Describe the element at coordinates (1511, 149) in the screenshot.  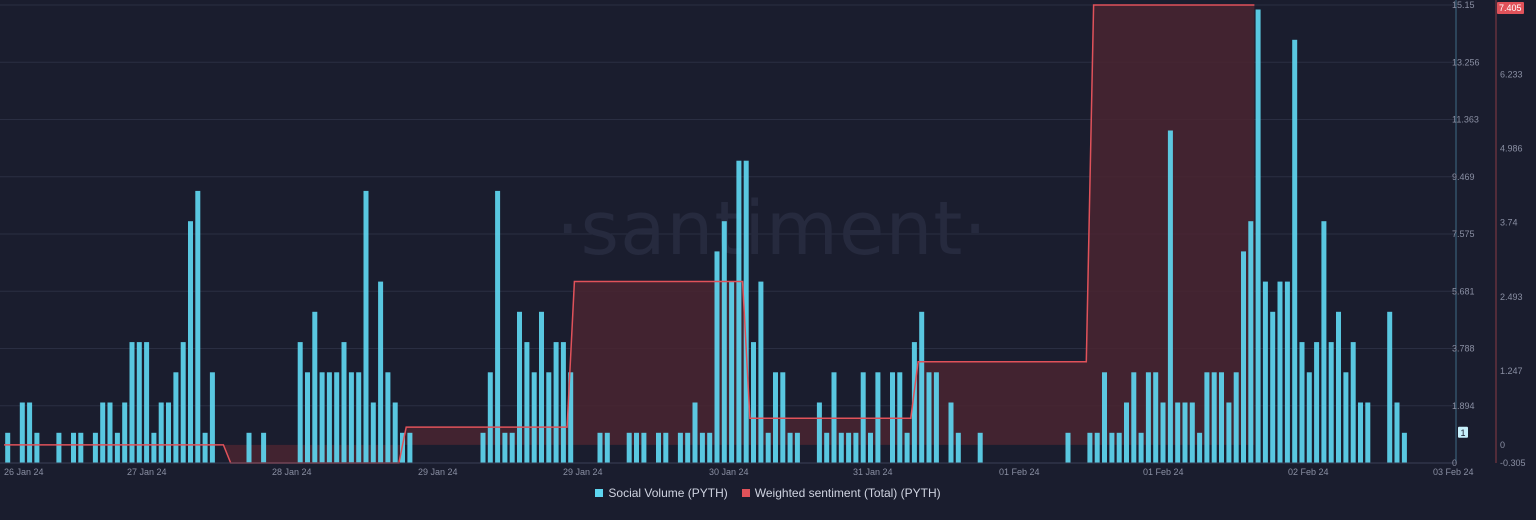
I see `right-axis-tick: 4.986` at that location.